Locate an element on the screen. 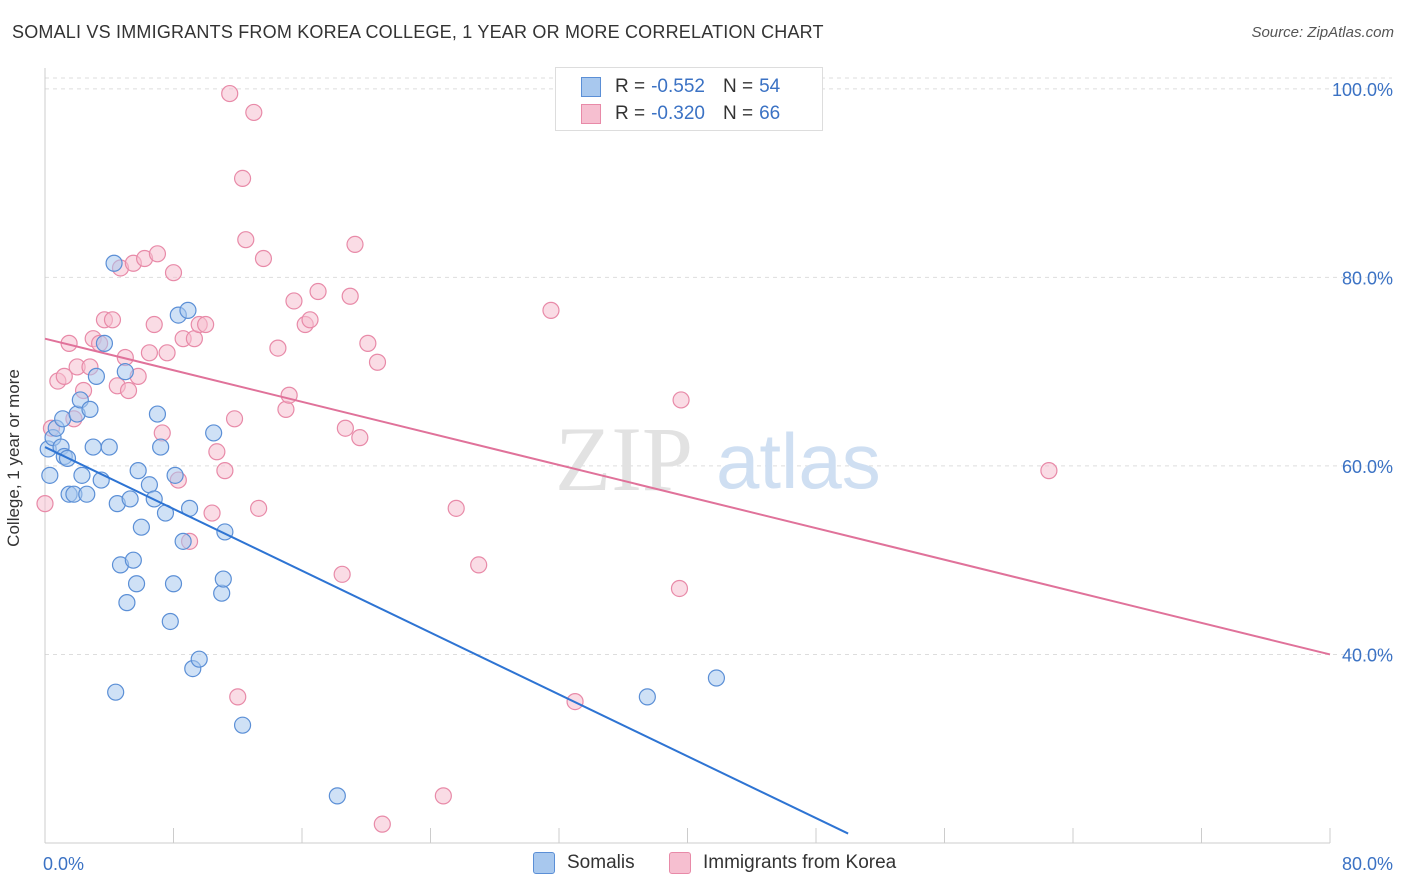  y-tick-label: 80.0% is located at coordinates (1367, 278).